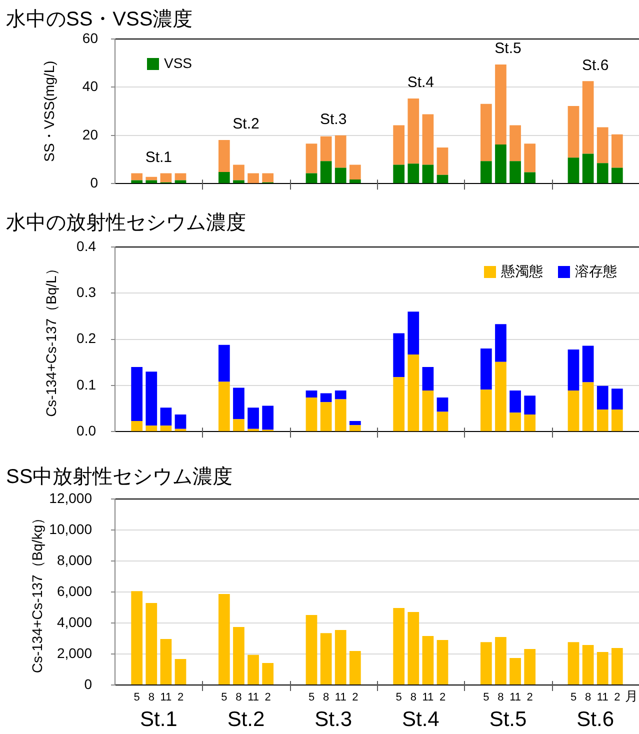 The height and width of the screenshot is (734, 639). What do you see at coordinates (333, 719) in the screenshot?
I see `text: St.3` at bounding box center [333, 719].